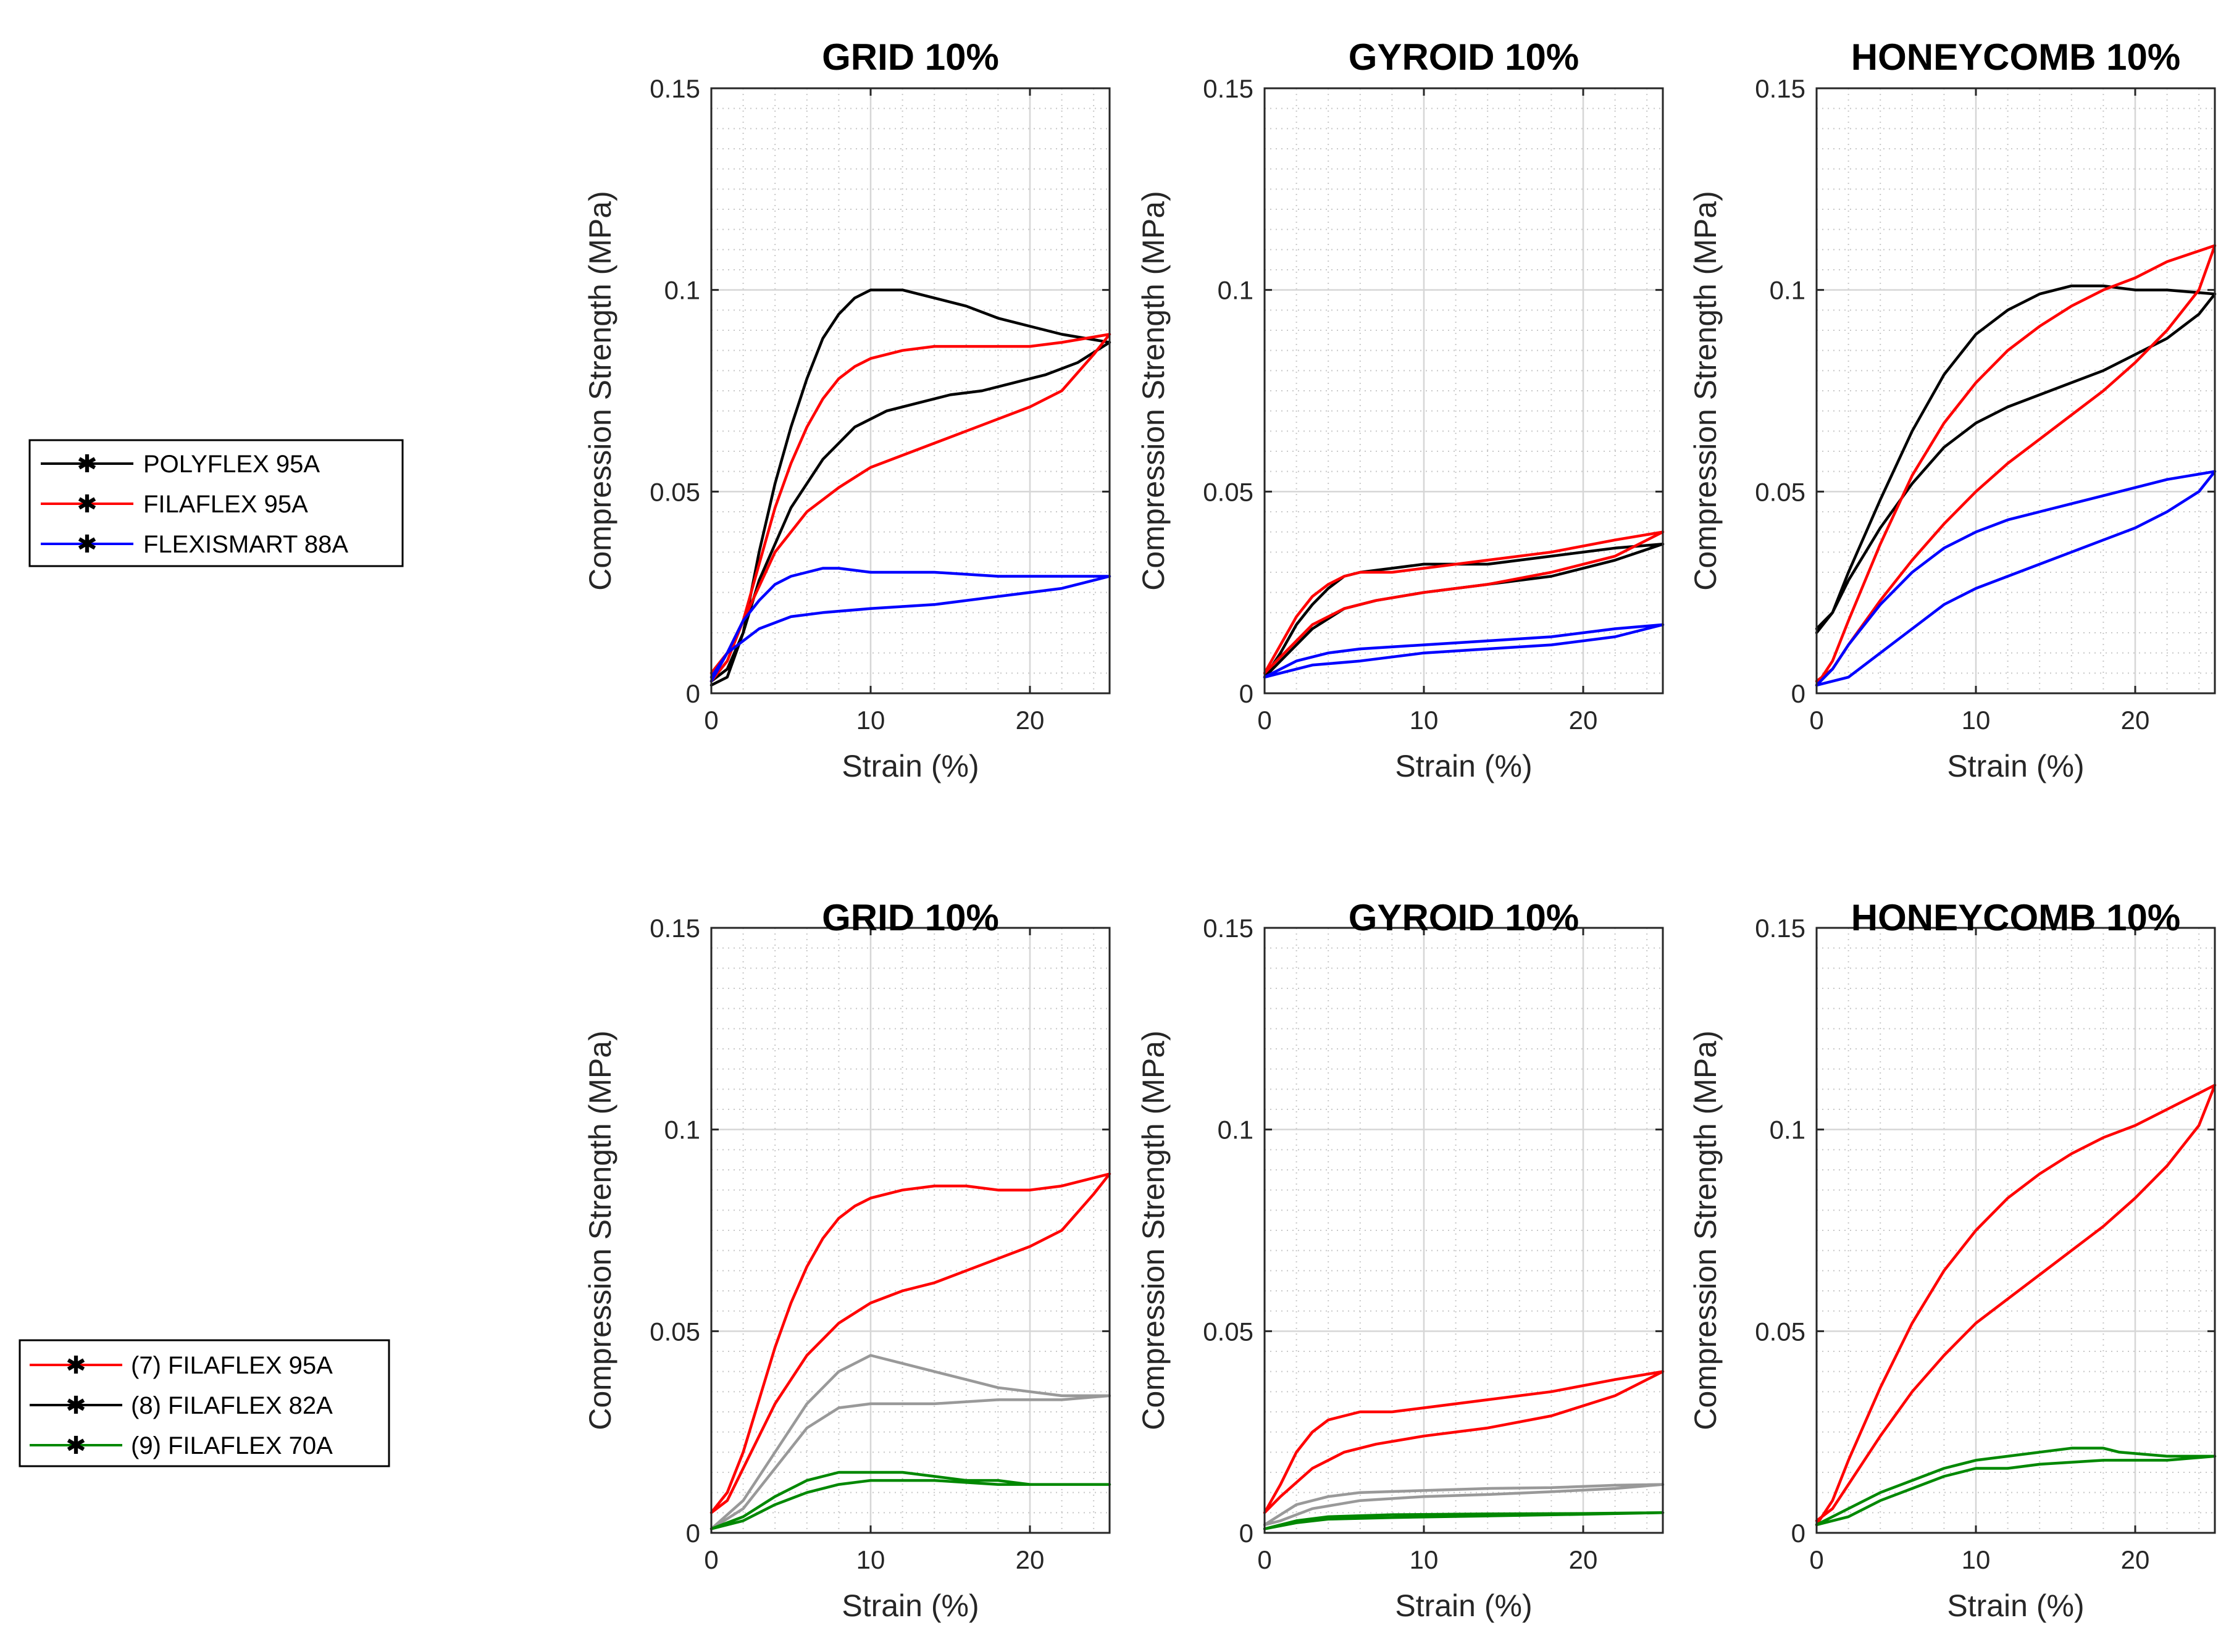 The height and width of the screenshot is (1652, 2234). I want to click on legend-top-marker-0: ✱, so click(87, 464).